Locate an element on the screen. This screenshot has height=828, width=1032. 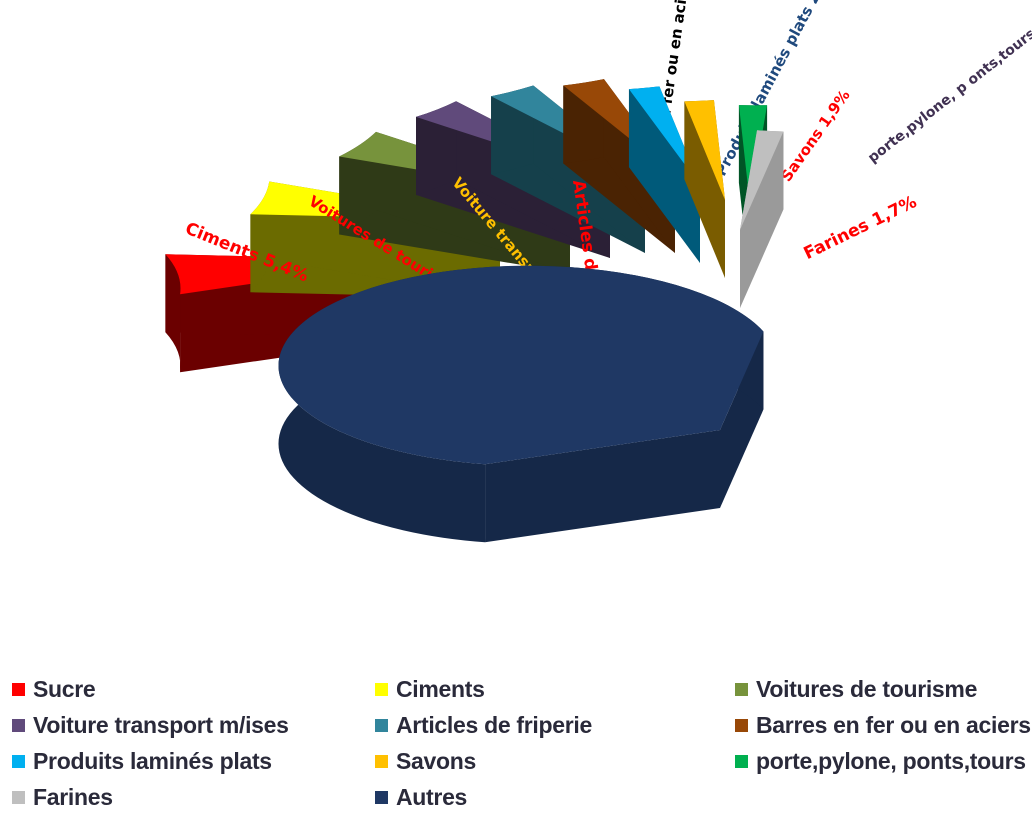
legend-item-porte-pylone-ponts-tours: porte,pylone, ponts,tours is located at coordinates (880, 761).